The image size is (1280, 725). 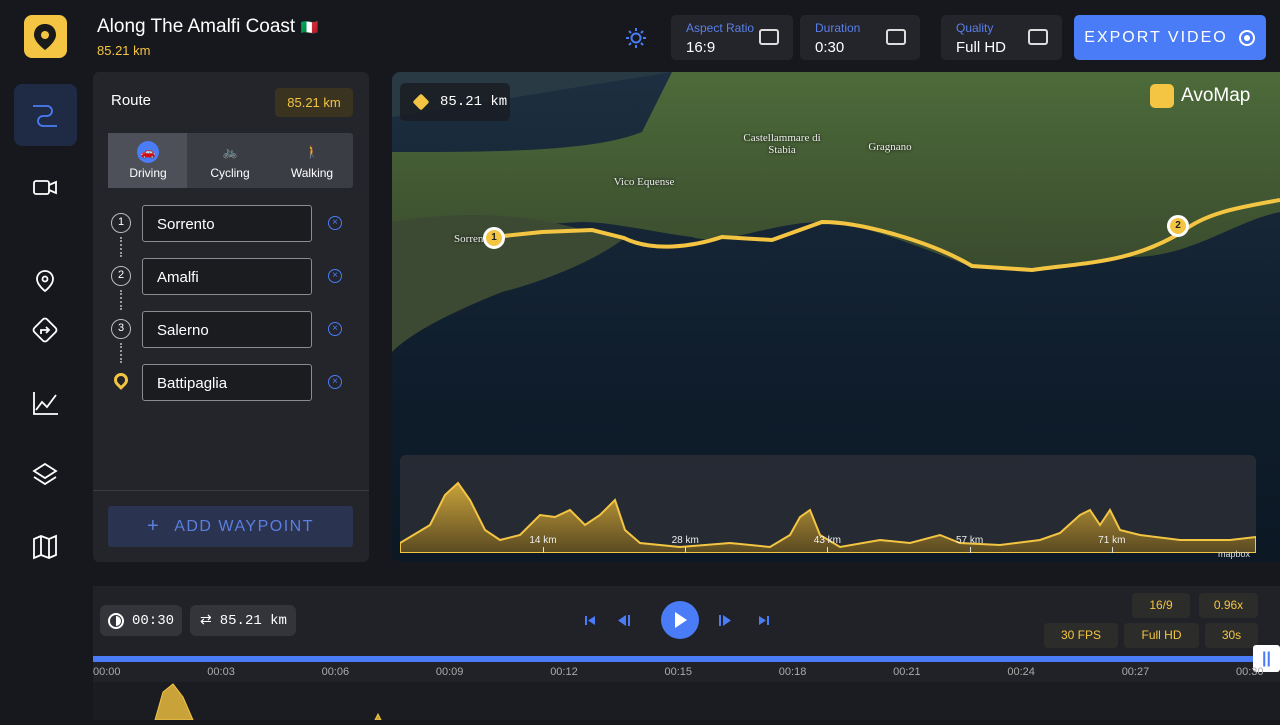 What do you see at coordinates (314, 102) in the screenshot?
I see `route-distance: 85.21 km` at bounding box center [314, 102].